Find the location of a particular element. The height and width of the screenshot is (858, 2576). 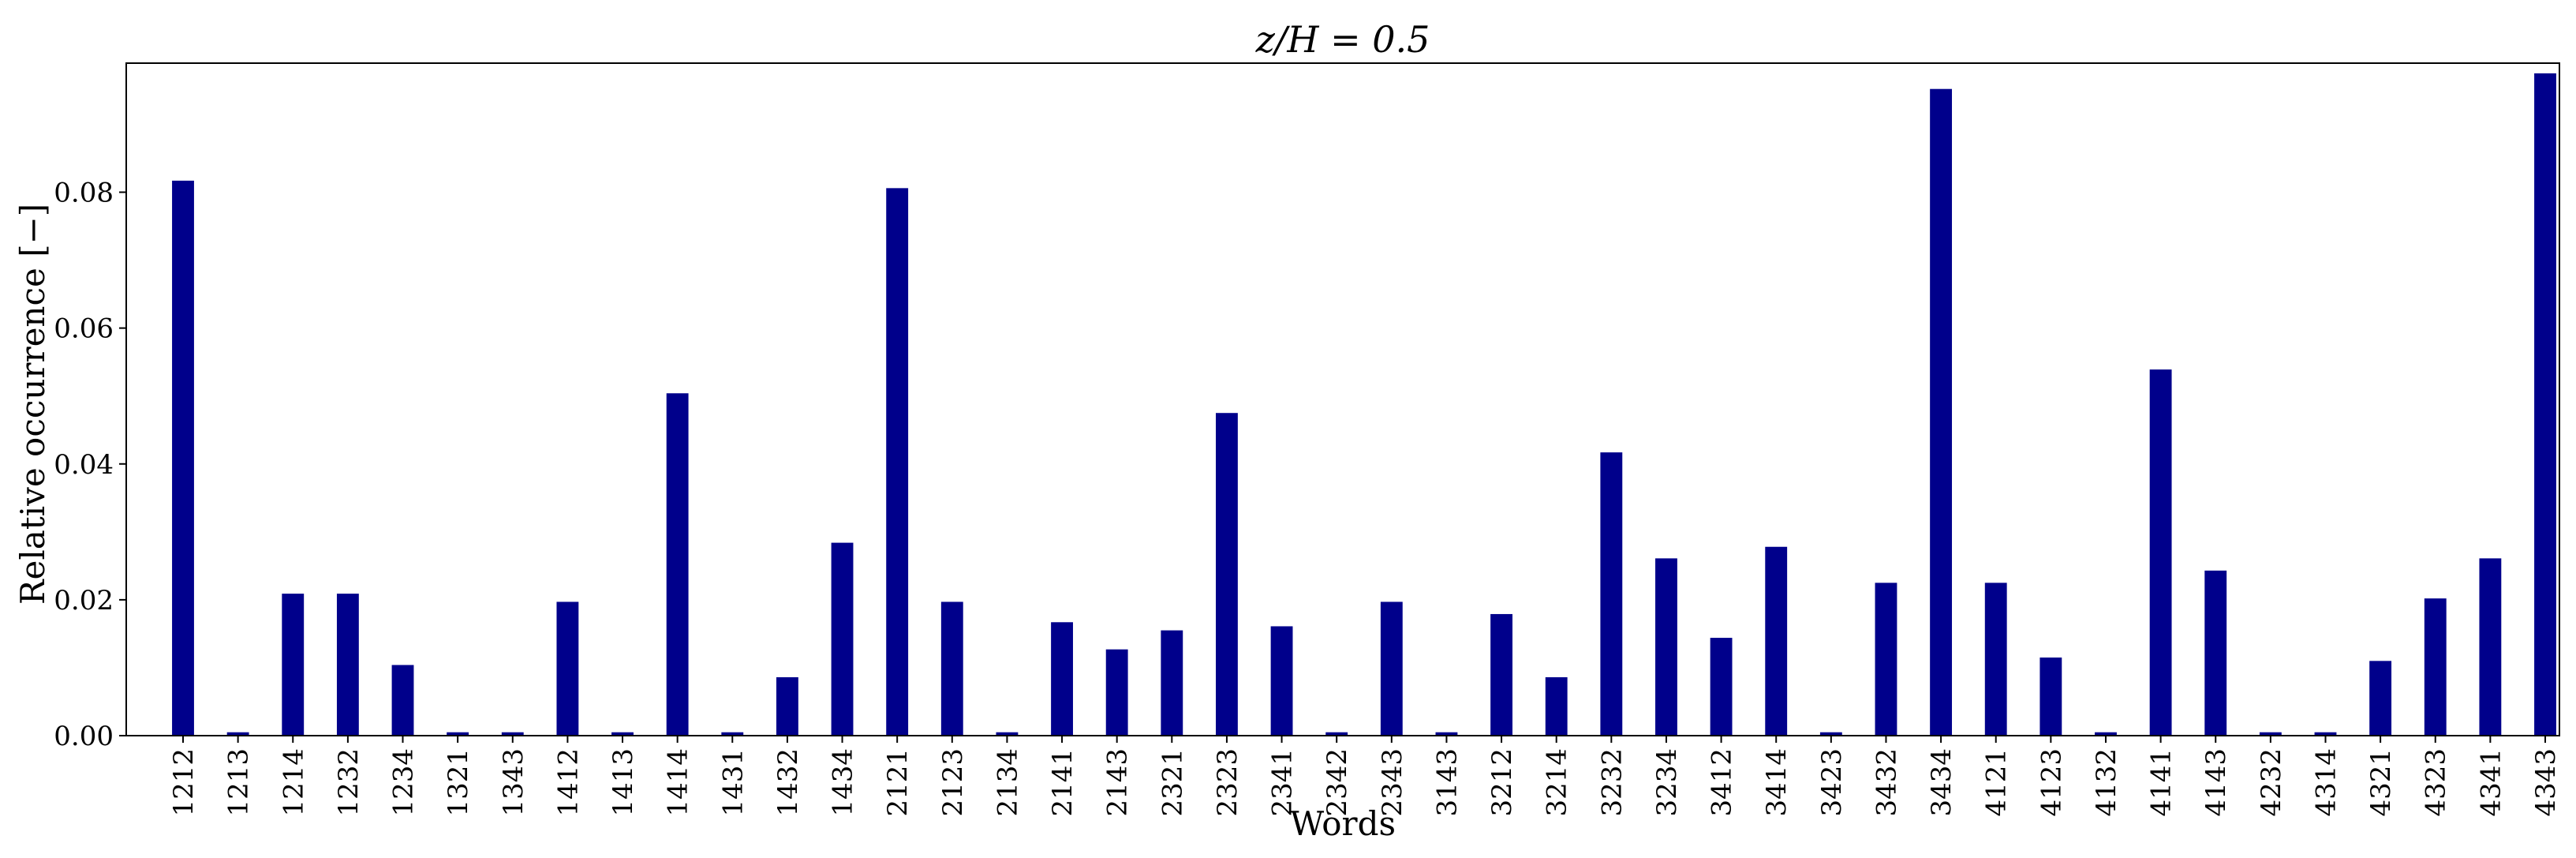

x-tick-label: 1412 is located at coordinates (568, 782).